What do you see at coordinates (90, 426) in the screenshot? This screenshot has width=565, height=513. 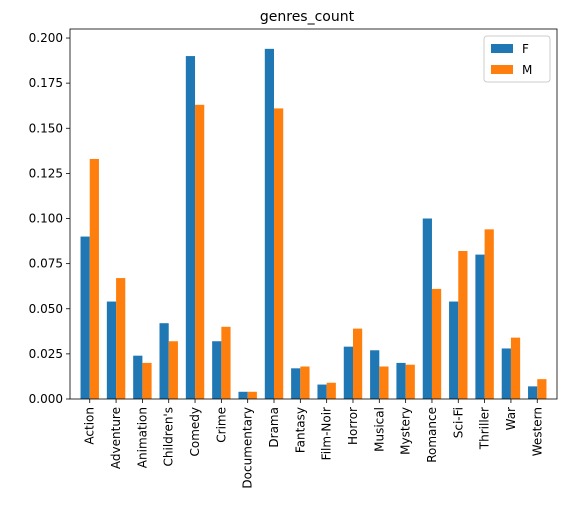 I see `x-tick-label: Action` at bounding box center [90, 426].